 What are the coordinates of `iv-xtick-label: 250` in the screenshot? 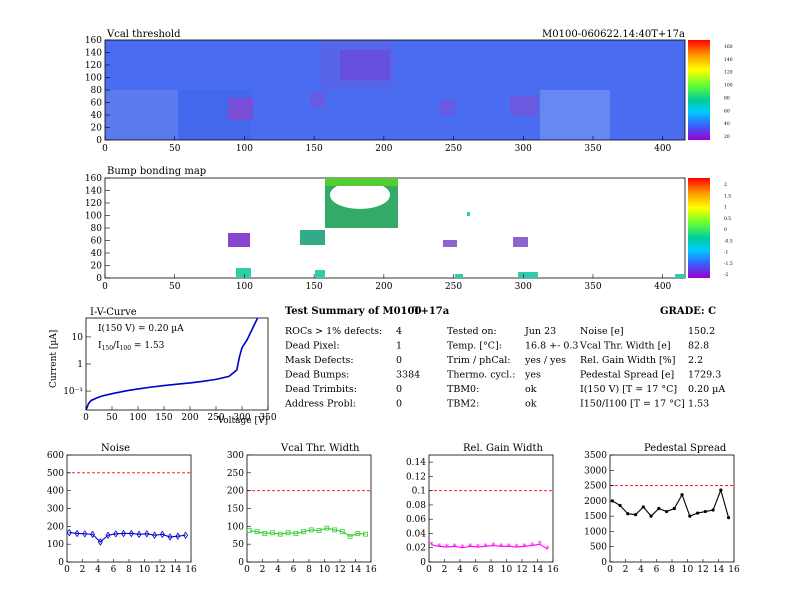 It's located at (215, 418).